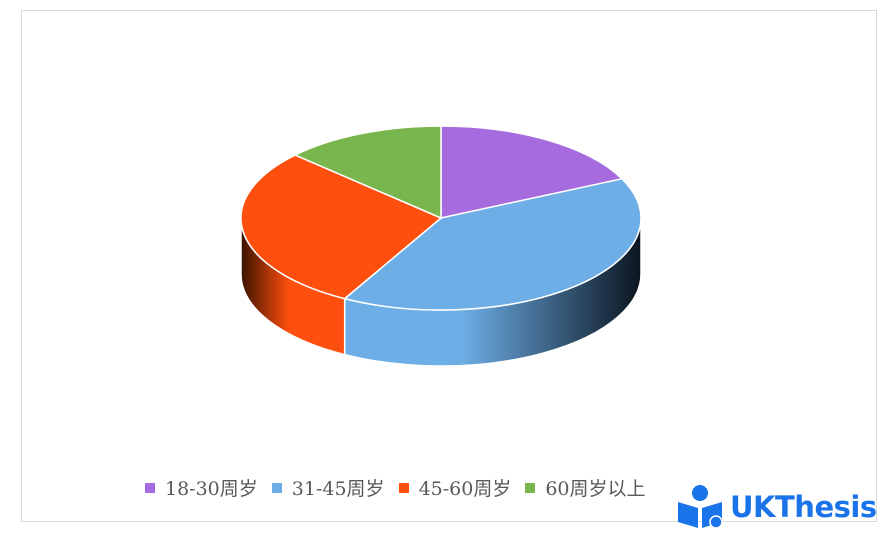 The height and width of the screenshot is (535, 885). What do you see at coordinates (595, 489) in the screenshot?
I see `legend-label: 60周岁以上` at bounding box center [595, 489].